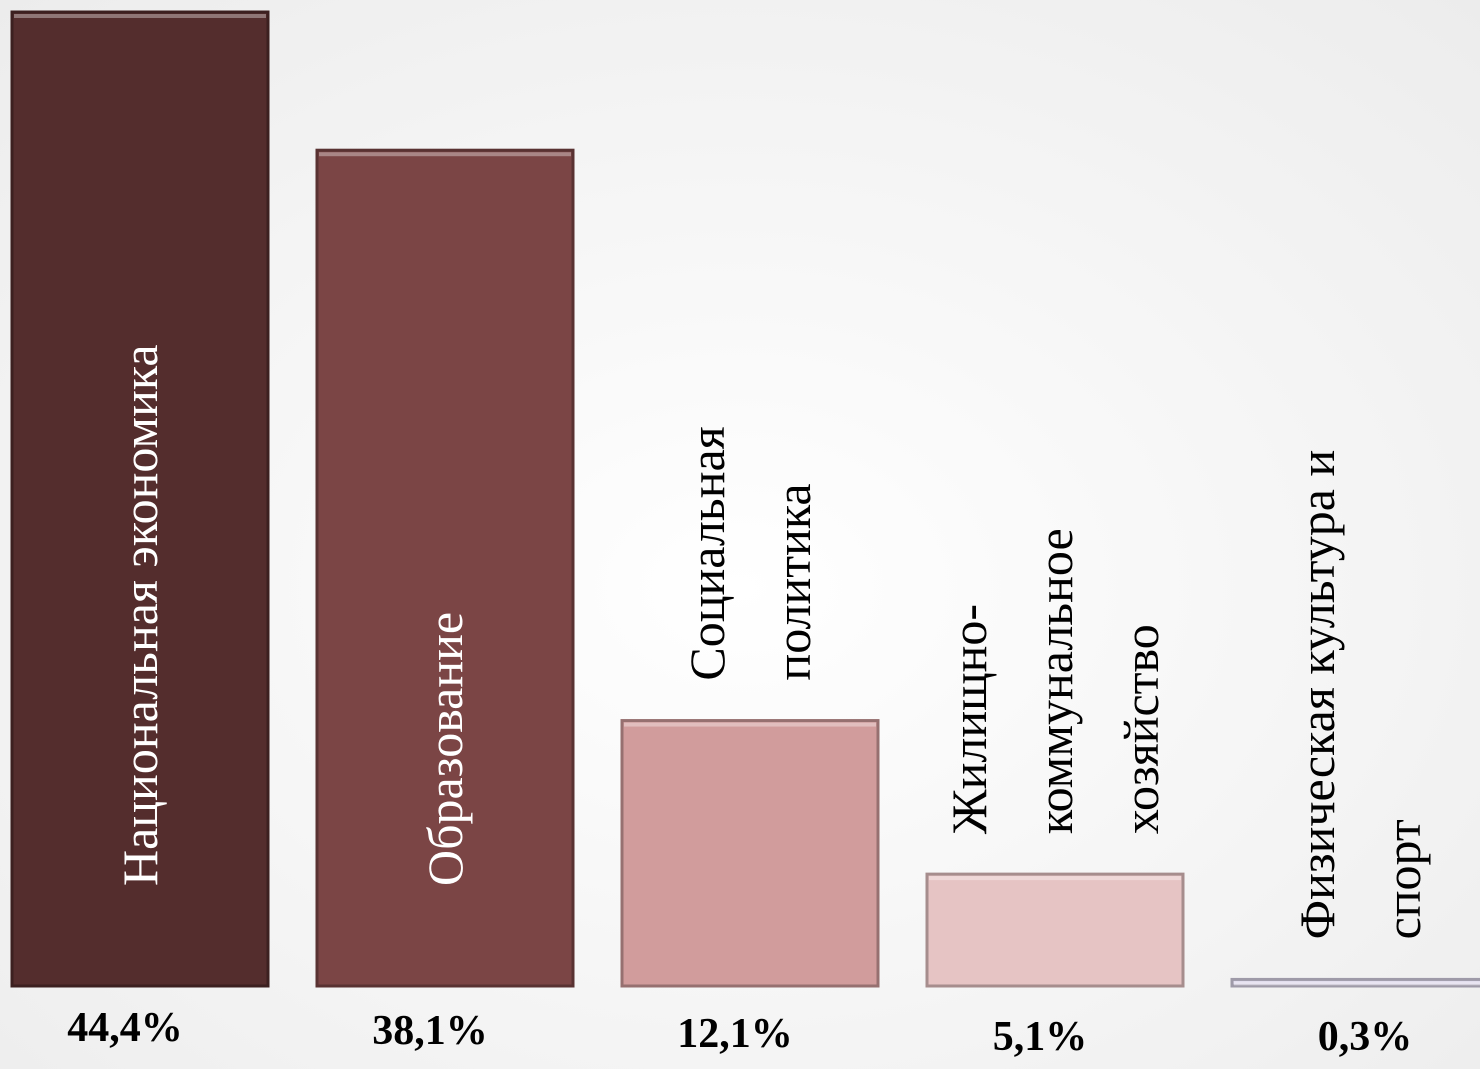  Describe the element at coordinates (1141, 729) in the screenshot. I see `category-label: хозяйство` at that location.